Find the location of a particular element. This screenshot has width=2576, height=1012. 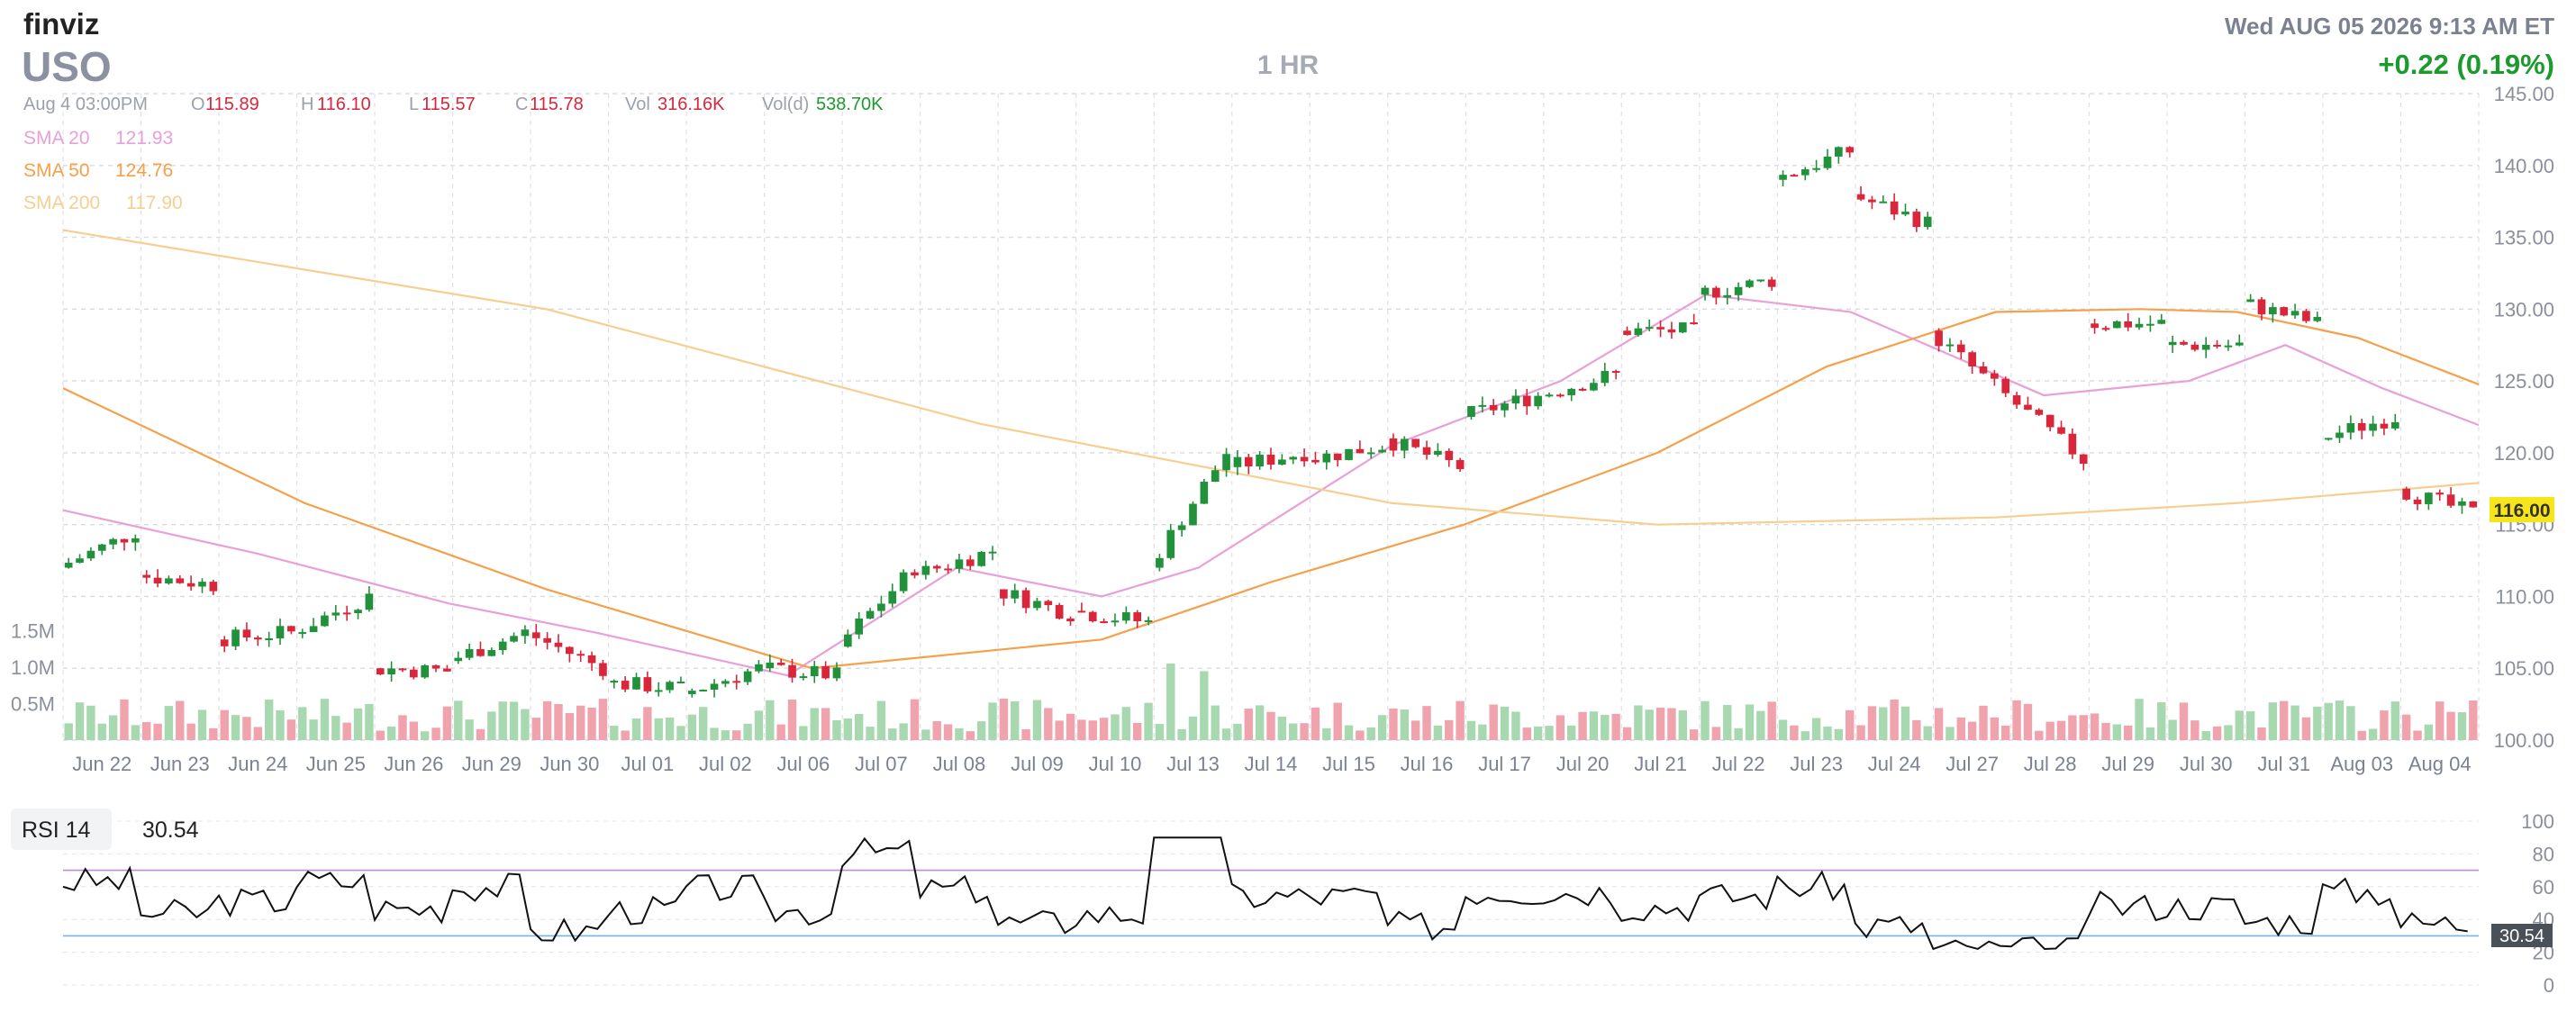

rsi-tick-label: 60 is located at coordinates (2543, 888).